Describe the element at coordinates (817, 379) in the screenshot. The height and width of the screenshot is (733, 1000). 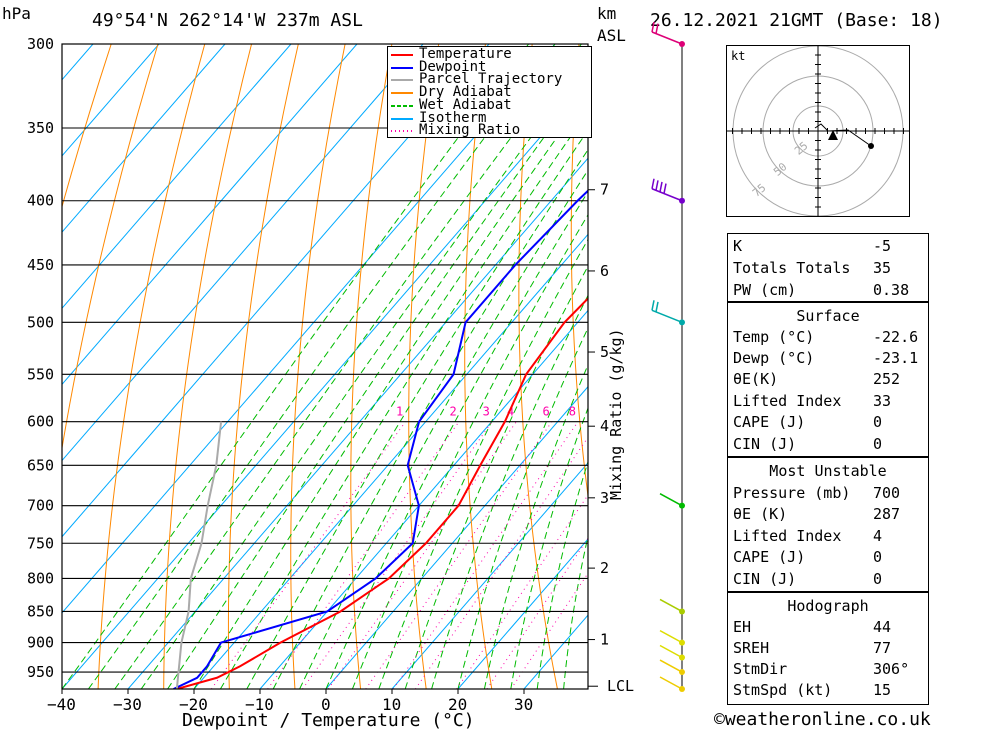
I see `surface-row: θE(K) 252` at that location.